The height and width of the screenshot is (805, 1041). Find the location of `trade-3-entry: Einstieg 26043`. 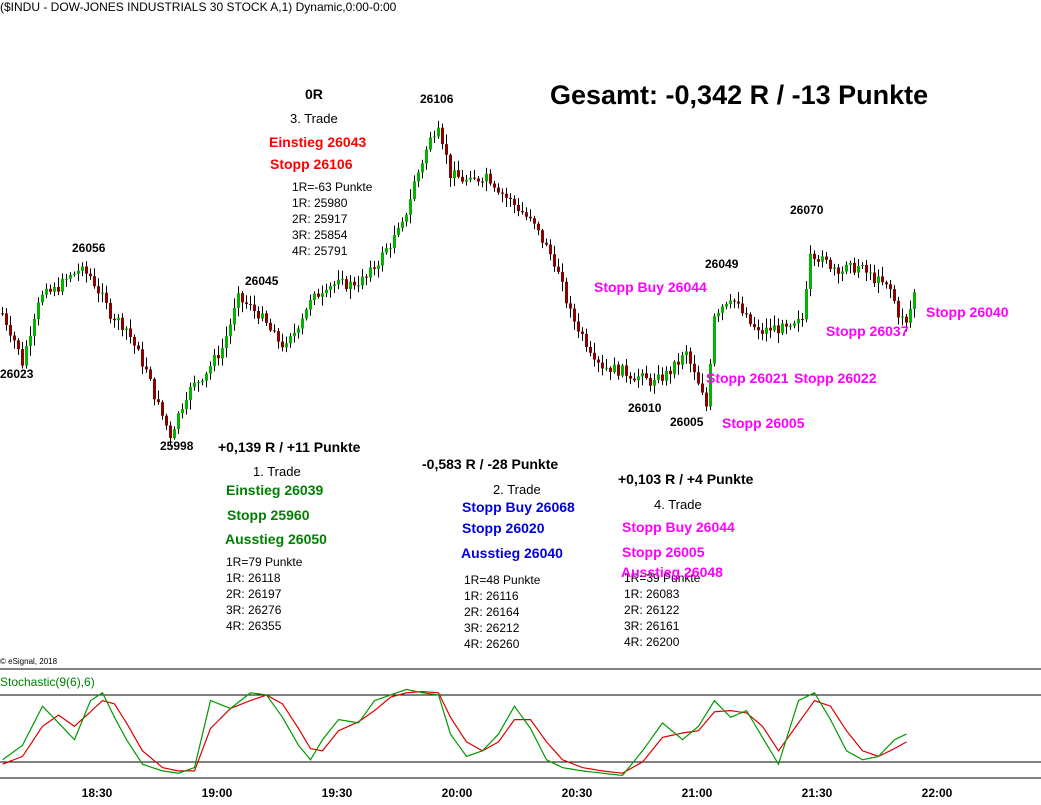

trade-3-entry: Einstieg 26043 is located at coordinates (317, 142).